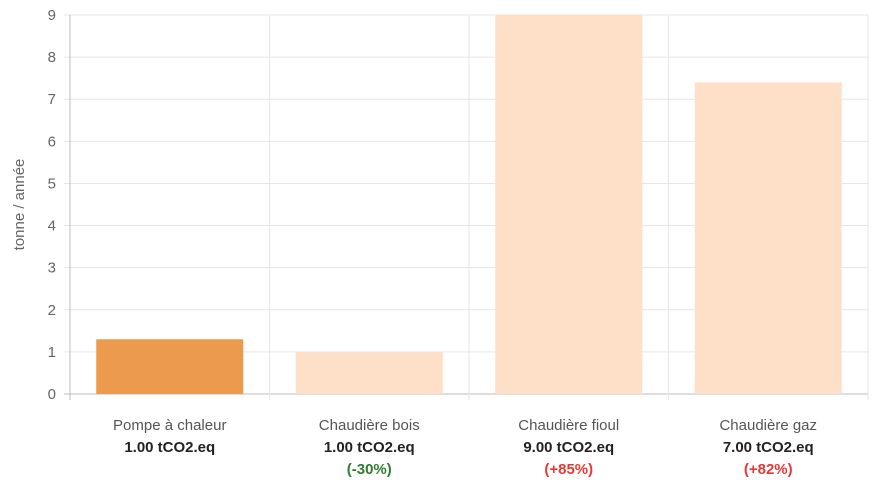  Describe the element at coordinates (52, 394) in the screenshot. I see `y-tick-label: 0` at that location.